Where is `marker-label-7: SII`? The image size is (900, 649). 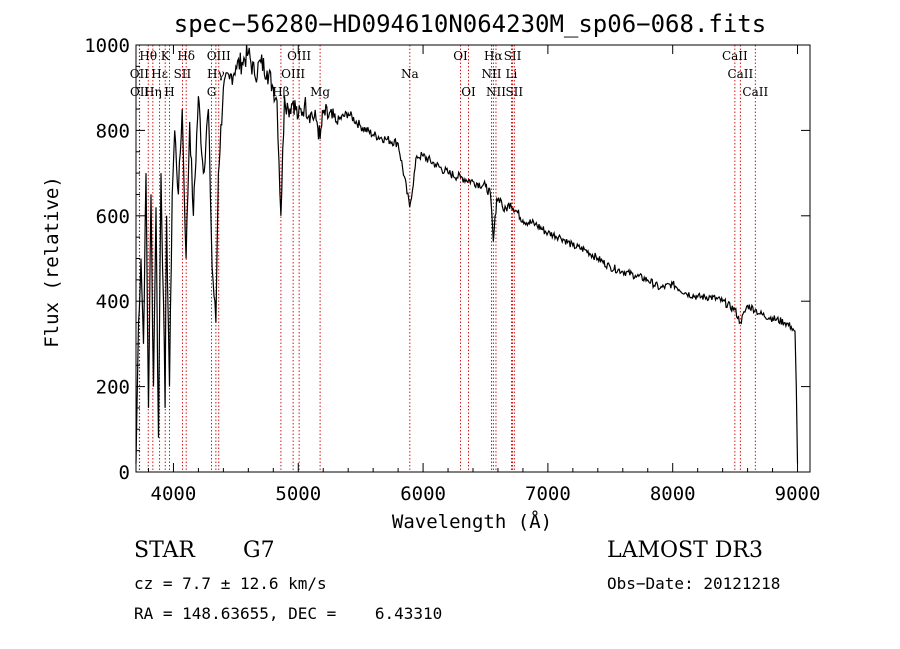
marker-label-7: SII is located at coordinates (183, 74).